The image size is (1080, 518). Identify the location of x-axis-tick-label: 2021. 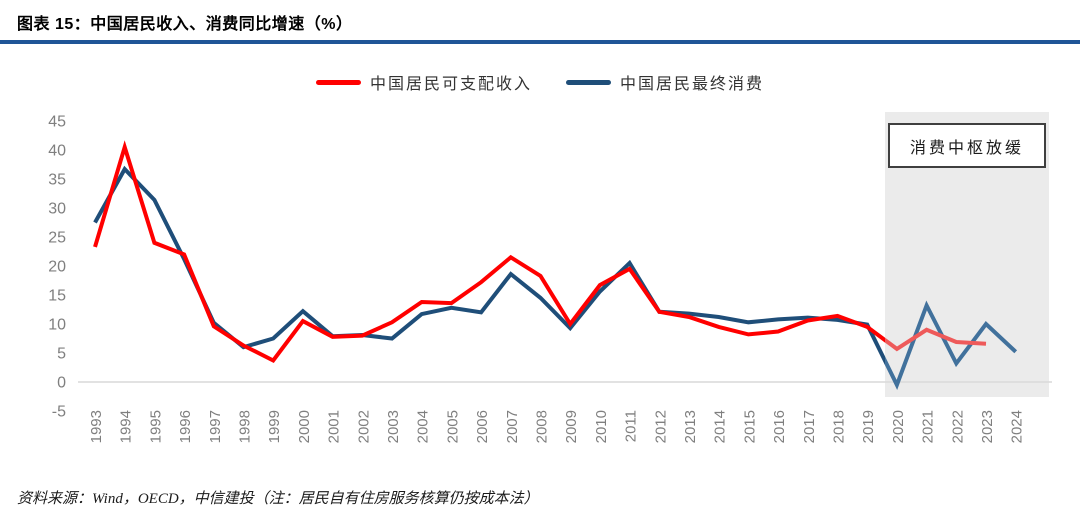
(928, 426).